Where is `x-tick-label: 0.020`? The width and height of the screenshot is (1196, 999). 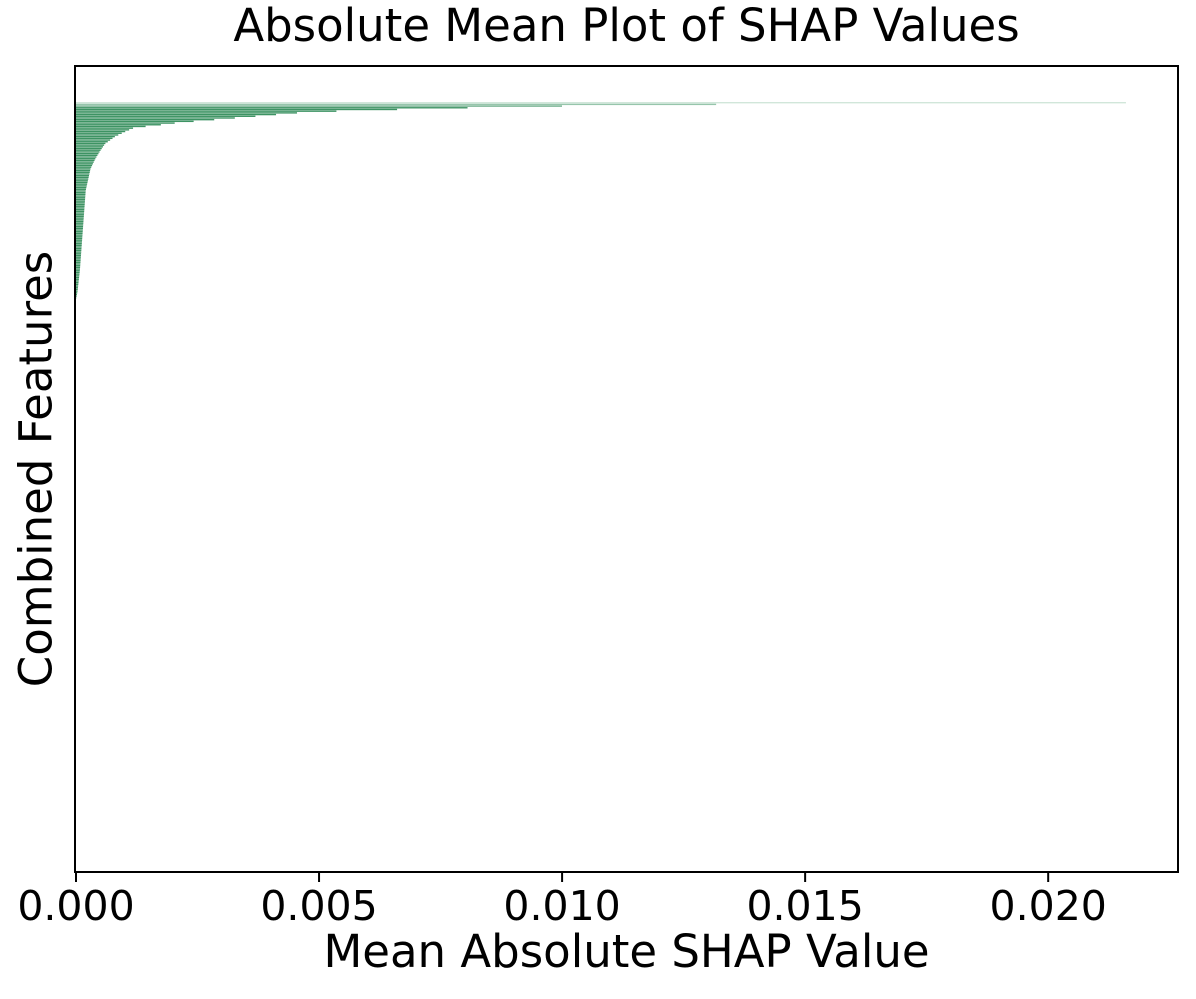
x-tick-label: 0.020 is located at coordinates (1047, 906).